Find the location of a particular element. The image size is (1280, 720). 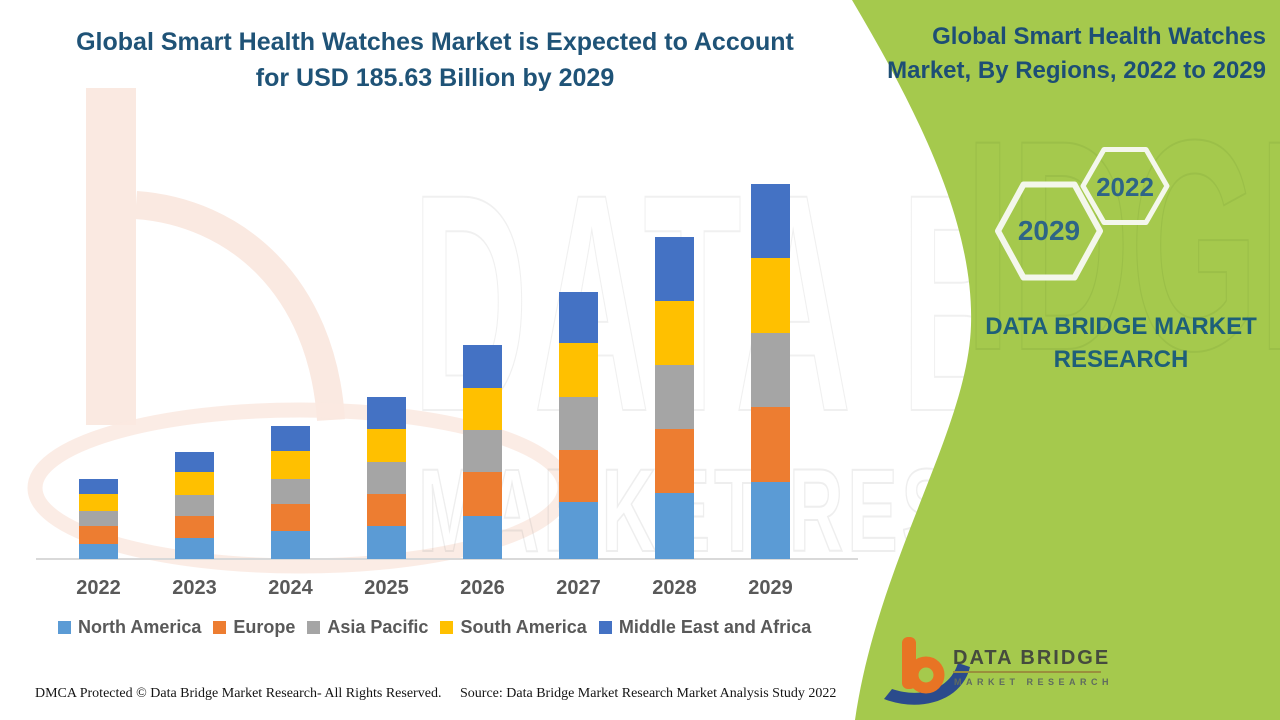

x-axis-label: 2029 is located at coordinates (770, 588).